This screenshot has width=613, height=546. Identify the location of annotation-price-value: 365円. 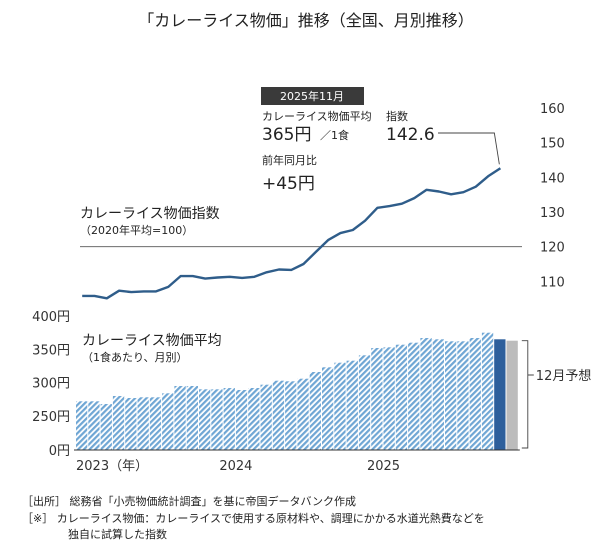
(286, 135).